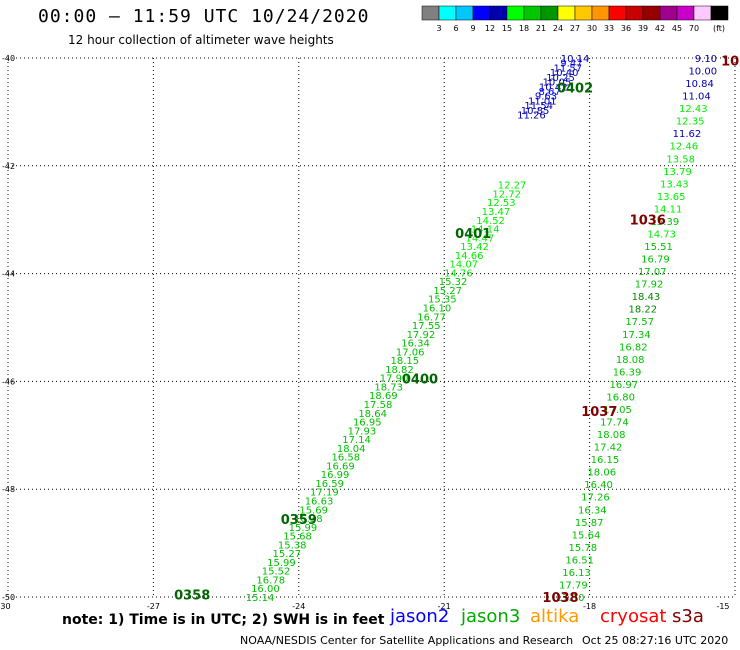 This screenshot has width=740, height=650. What do you see at coordinates (639, 322) in the screenshot?
I see `wave-height-value: 17.57` at bounding box center [639, 322].